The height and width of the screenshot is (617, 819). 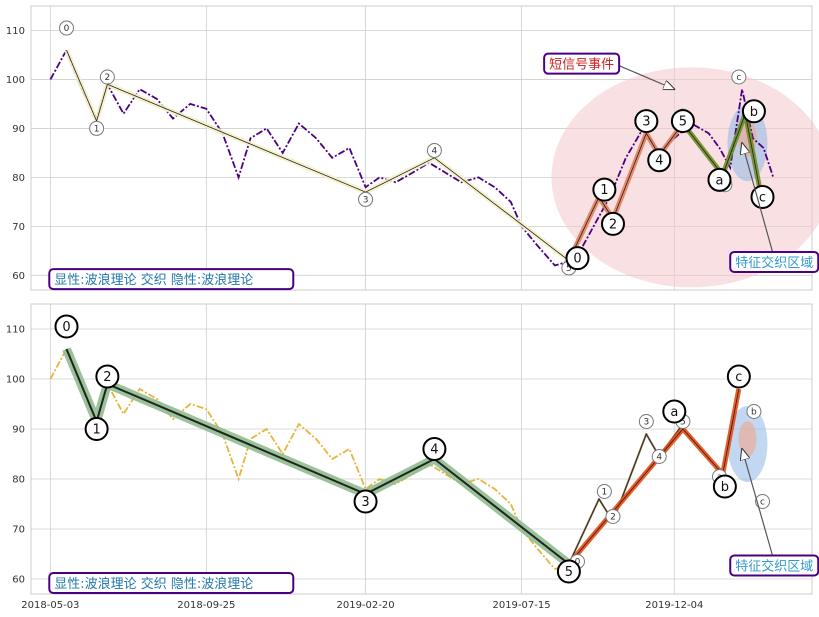 I want to click on interleave-core-bottom, so click(x=747, y=439).